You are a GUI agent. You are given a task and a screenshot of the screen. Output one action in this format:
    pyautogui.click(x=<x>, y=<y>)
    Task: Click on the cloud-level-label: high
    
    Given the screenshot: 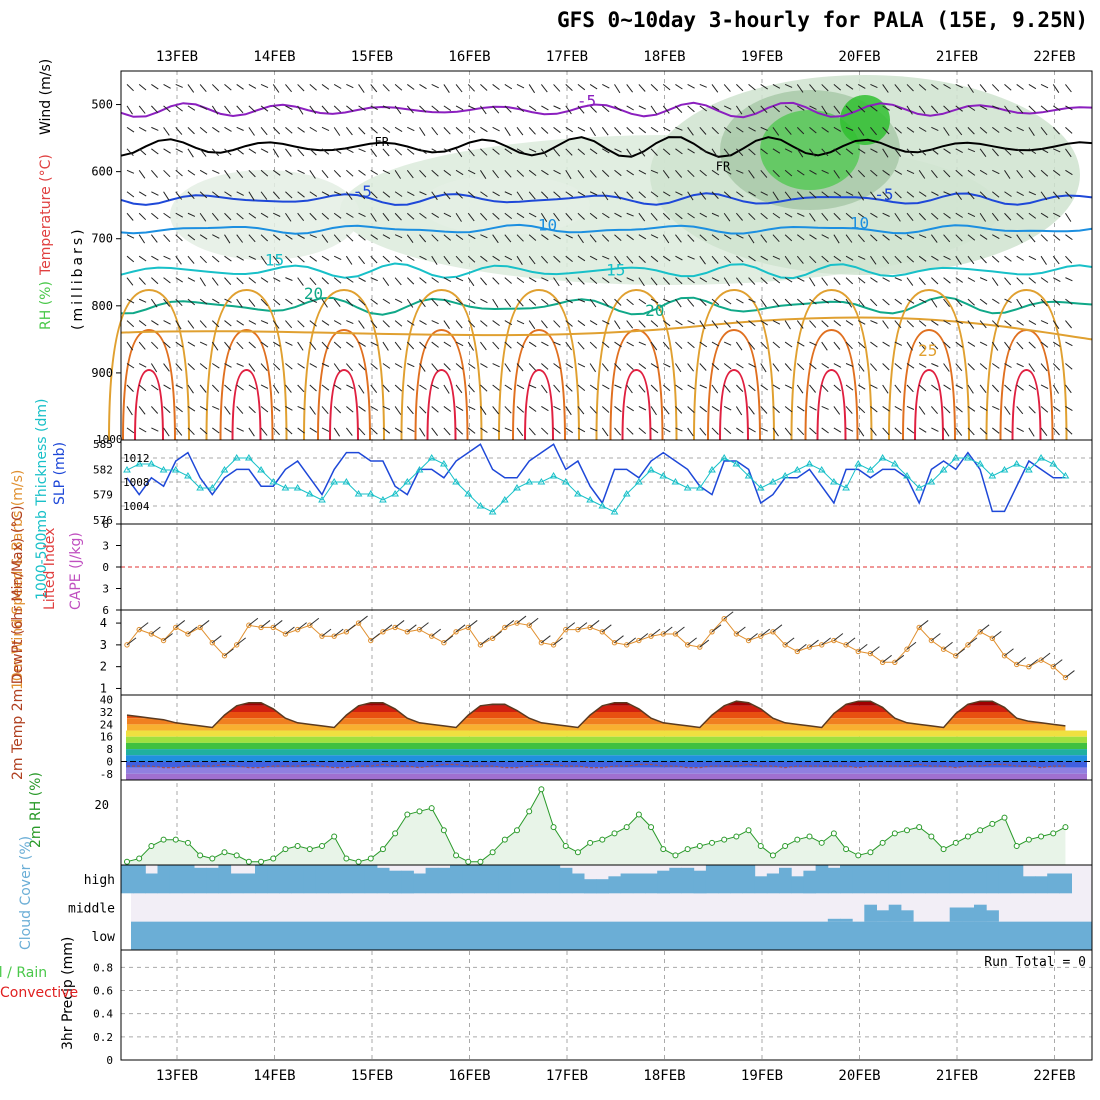 What is the action you would take?
    pyautogui.click(x=99, y=880)
    